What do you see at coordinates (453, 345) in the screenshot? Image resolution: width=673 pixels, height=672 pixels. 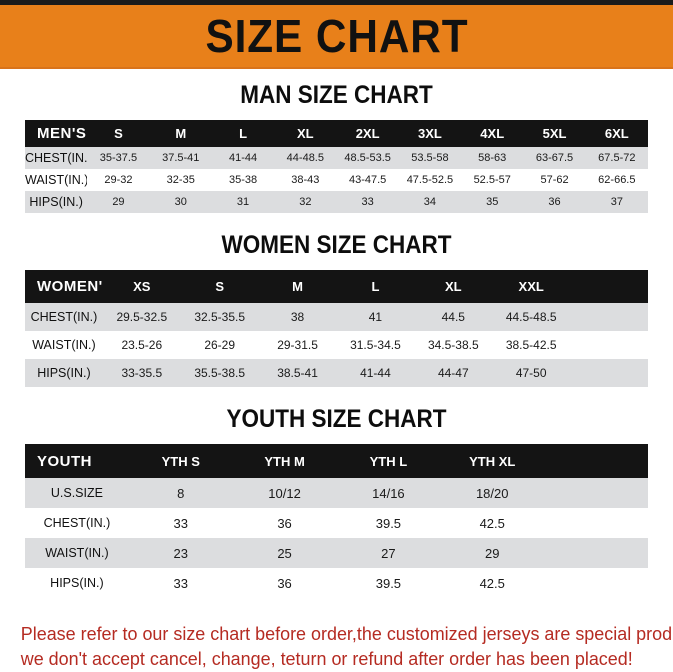 I see `women-cell: 34.5-38.5` at bounding box center [453, 345].